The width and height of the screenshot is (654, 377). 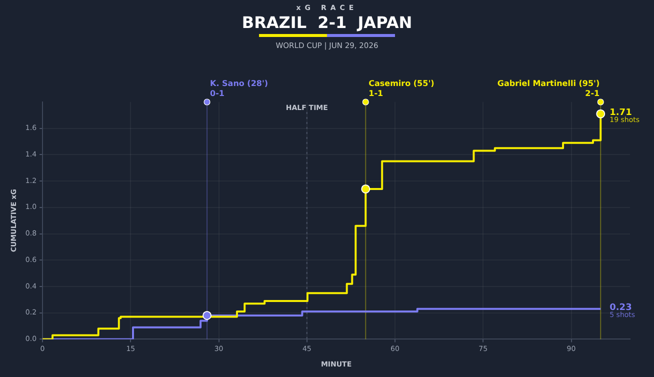 What do you see at coordinates (239, 88) in the screenshot?
I see `annotation: K. Sano (28') 0-1` at bounding box center [239, 88].